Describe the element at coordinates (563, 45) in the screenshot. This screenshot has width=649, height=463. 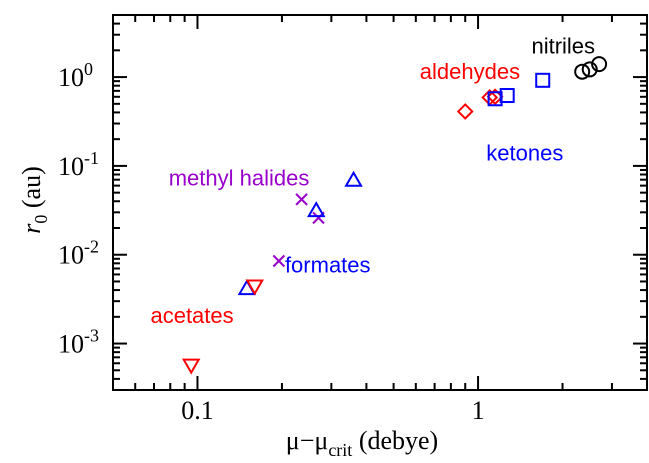
I see `series-label: nitriles` at that location.